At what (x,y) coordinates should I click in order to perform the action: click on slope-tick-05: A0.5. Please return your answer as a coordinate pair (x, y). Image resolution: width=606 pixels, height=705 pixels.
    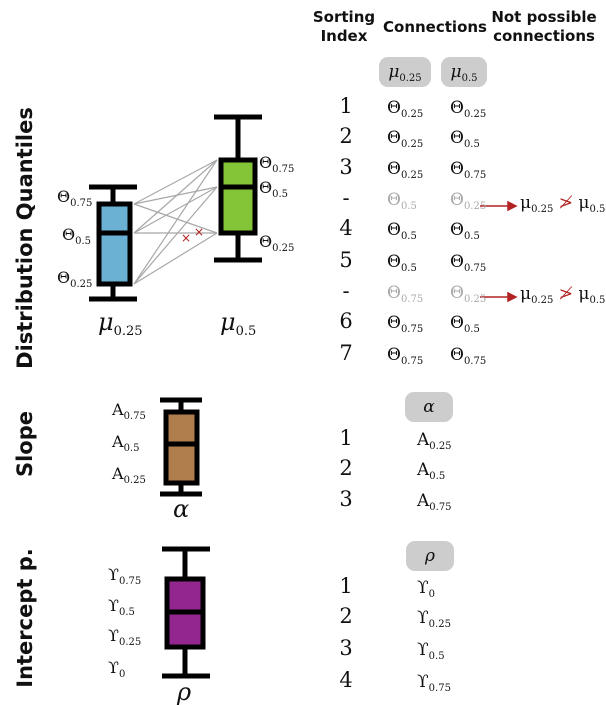
    Looking at the image, I should click on (126, 443).